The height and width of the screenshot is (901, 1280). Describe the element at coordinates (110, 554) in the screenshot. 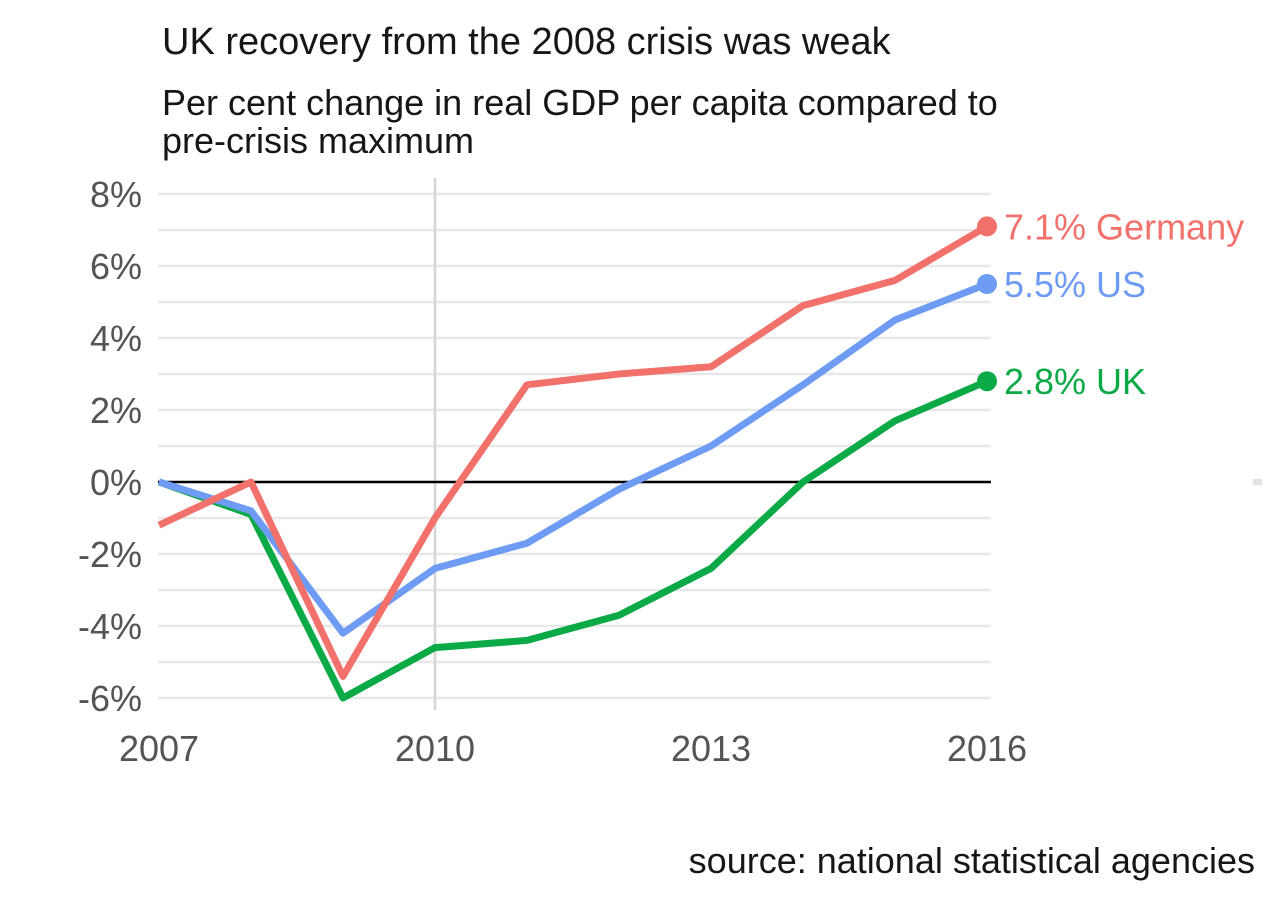

I see `y-tick-label: -2%` at that location.